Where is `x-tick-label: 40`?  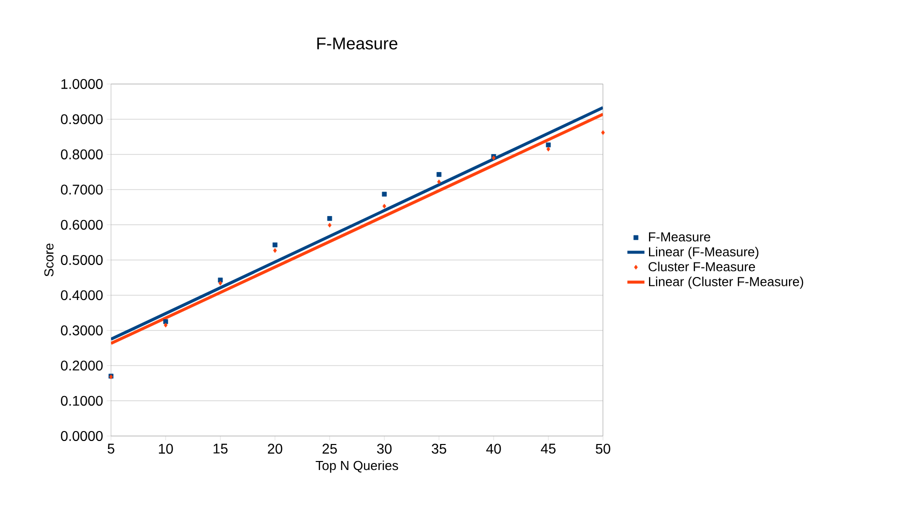 x-tick-label: 40 is located at coordinates (493, 449).